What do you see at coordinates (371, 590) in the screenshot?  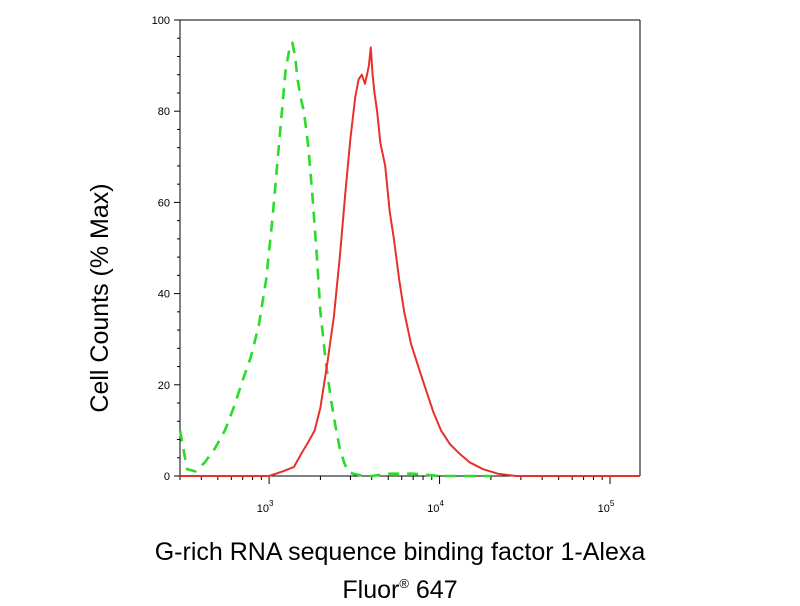 I see `x-axis-label-line2-base: Fluor` at bounding box center [371, 590].